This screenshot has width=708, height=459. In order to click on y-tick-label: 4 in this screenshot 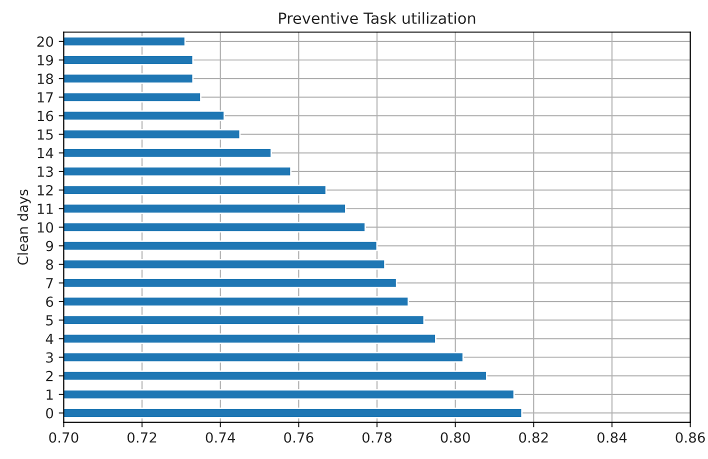, I will do `click(50, 339)`.